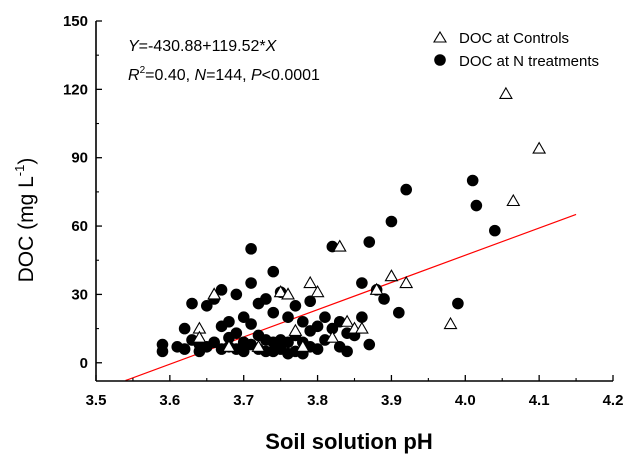 Image resolution: width=640 pixels, height=456 pixels. I want to click on legend-label-controls: DOC at Controls, so click(514, 38).